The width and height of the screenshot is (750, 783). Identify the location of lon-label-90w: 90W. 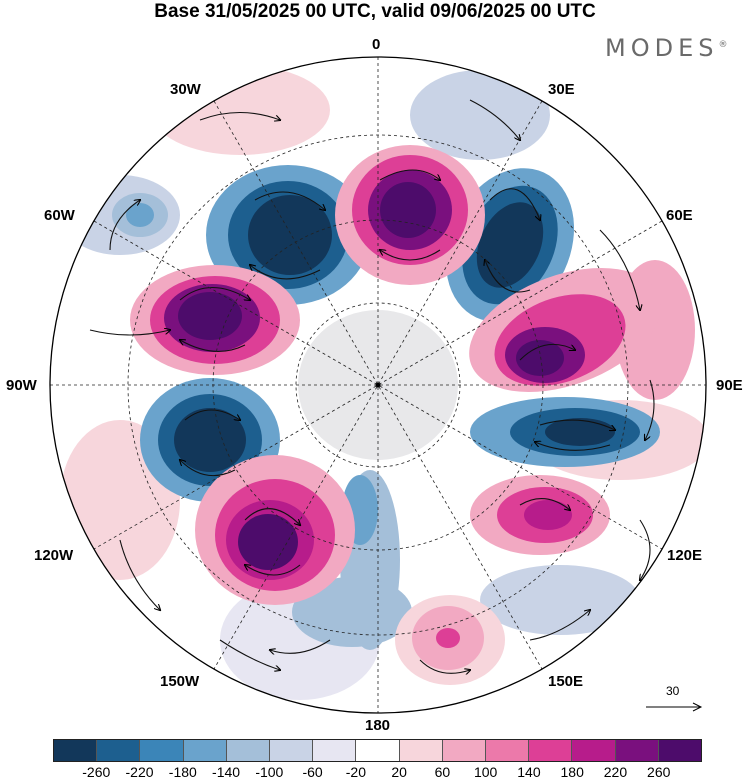
(21, 385).